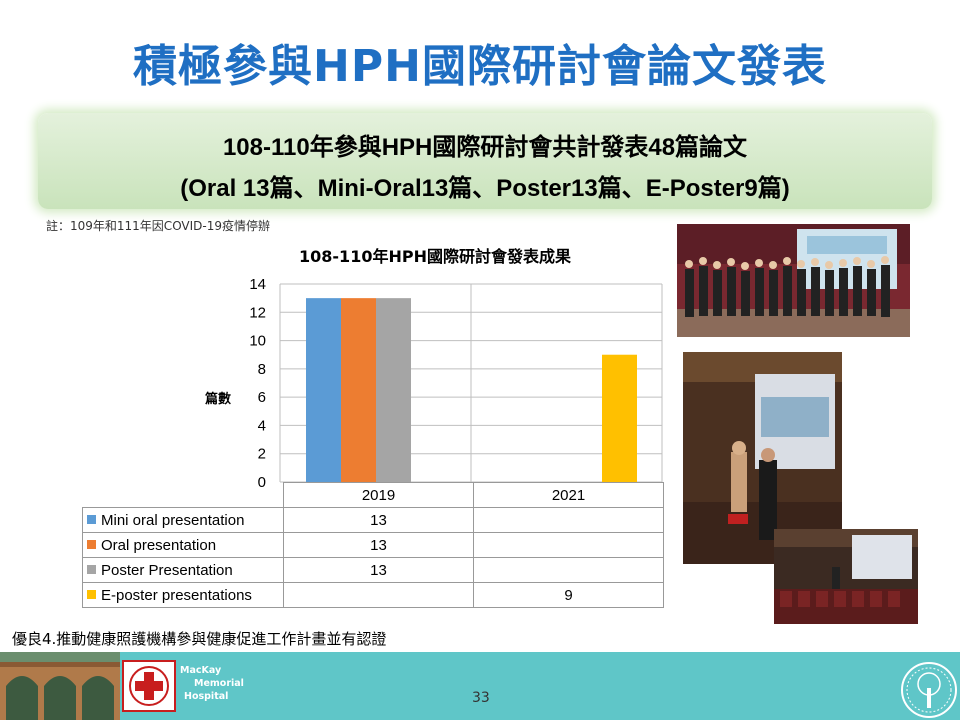 This screenshot has height=724, width=960. I want to click on bar-oral-presentation-2019, so click(358, 390).